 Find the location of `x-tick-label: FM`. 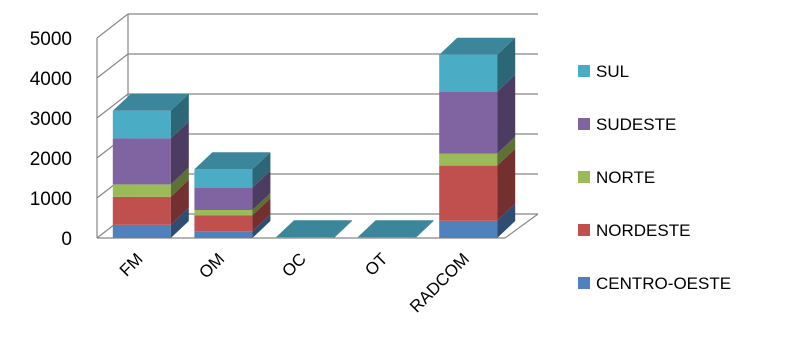

x-tick-label: FM is located at coordinates (131, 264).